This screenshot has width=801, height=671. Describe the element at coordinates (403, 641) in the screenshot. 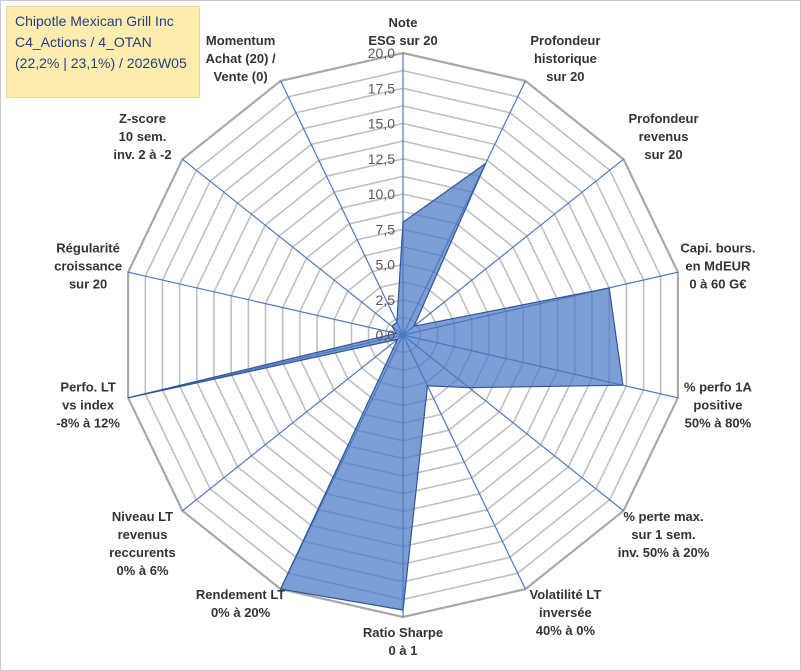

I see `axis-label-7: Ratio Sharpe 0 à 1` at that location.